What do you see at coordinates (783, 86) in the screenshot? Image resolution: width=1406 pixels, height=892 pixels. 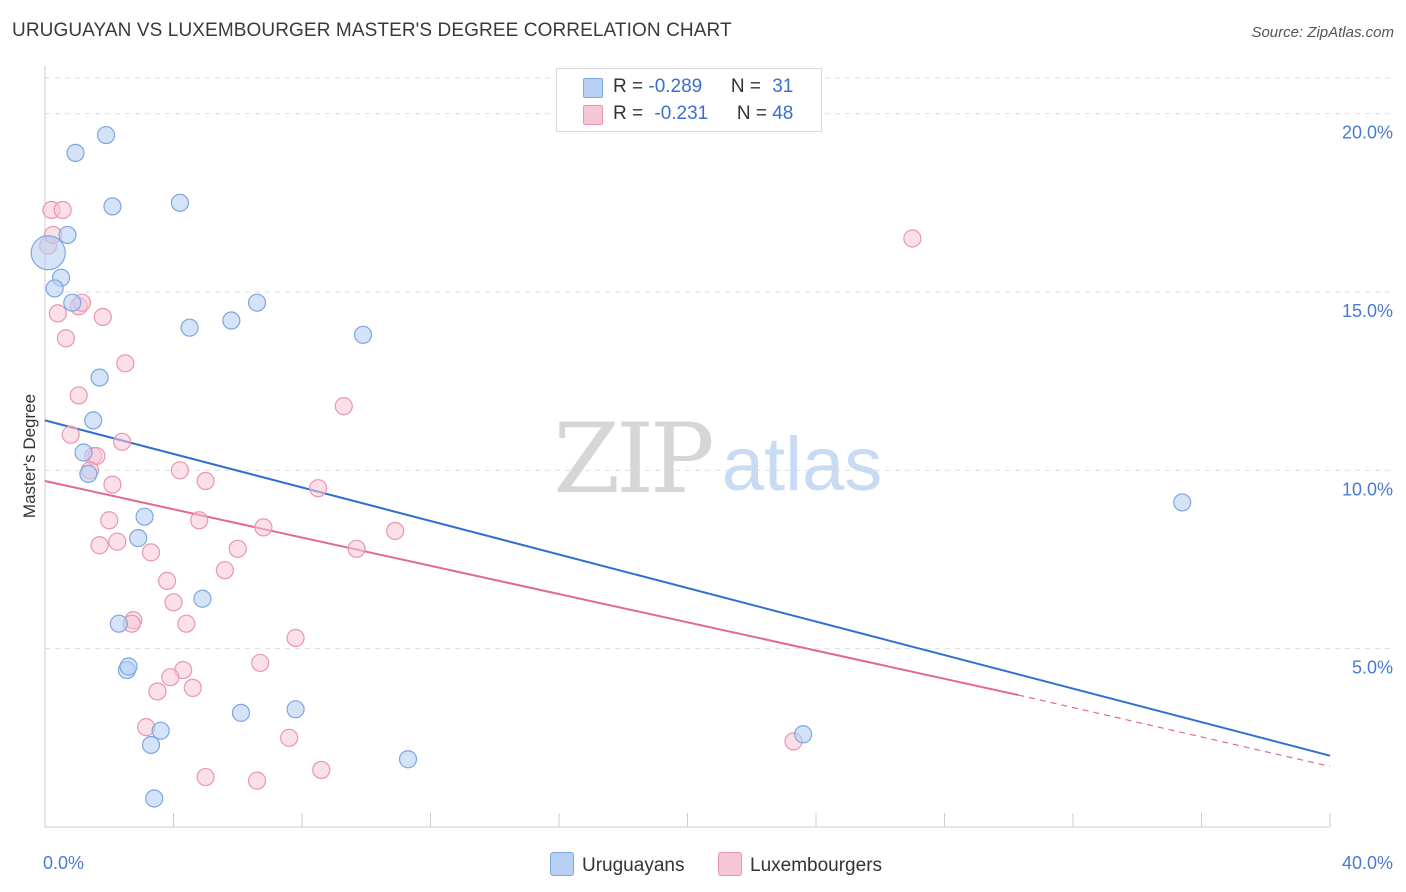 I see `n-value-uruguayans: 31` at bounding box center [783, 86].